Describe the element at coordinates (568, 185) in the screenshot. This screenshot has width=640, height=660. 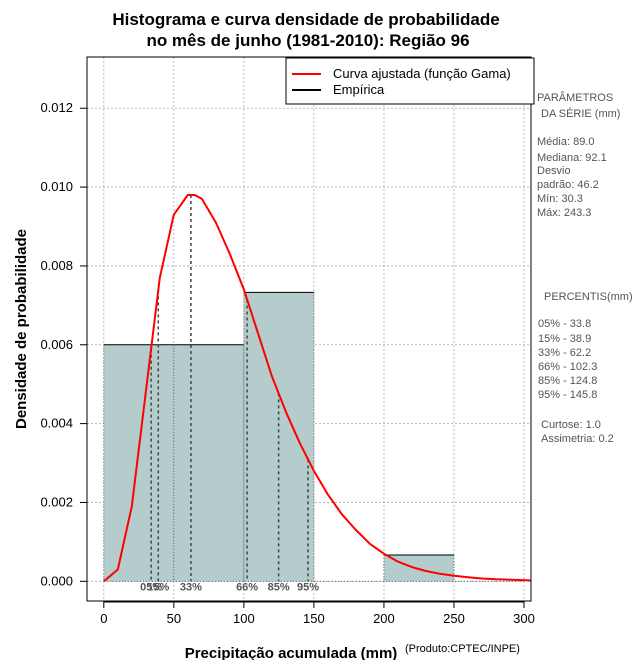
I see `param-std-line-2: padrão: 46.2` at that location.